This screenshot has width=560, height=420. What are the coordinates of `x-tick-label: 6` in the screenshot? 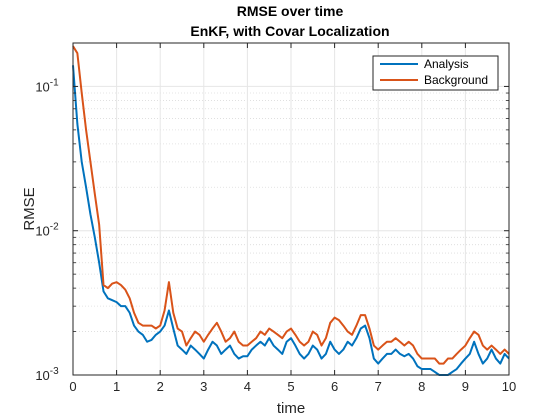 It's located at (334, 386).